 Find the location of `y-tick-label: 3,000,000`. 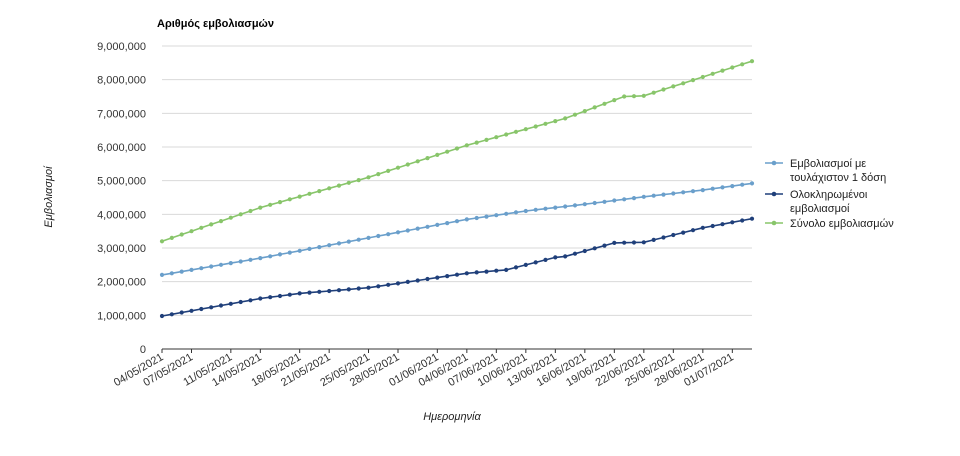

y-tick-label: 3,000,000 is located at coordinates (121, 249).